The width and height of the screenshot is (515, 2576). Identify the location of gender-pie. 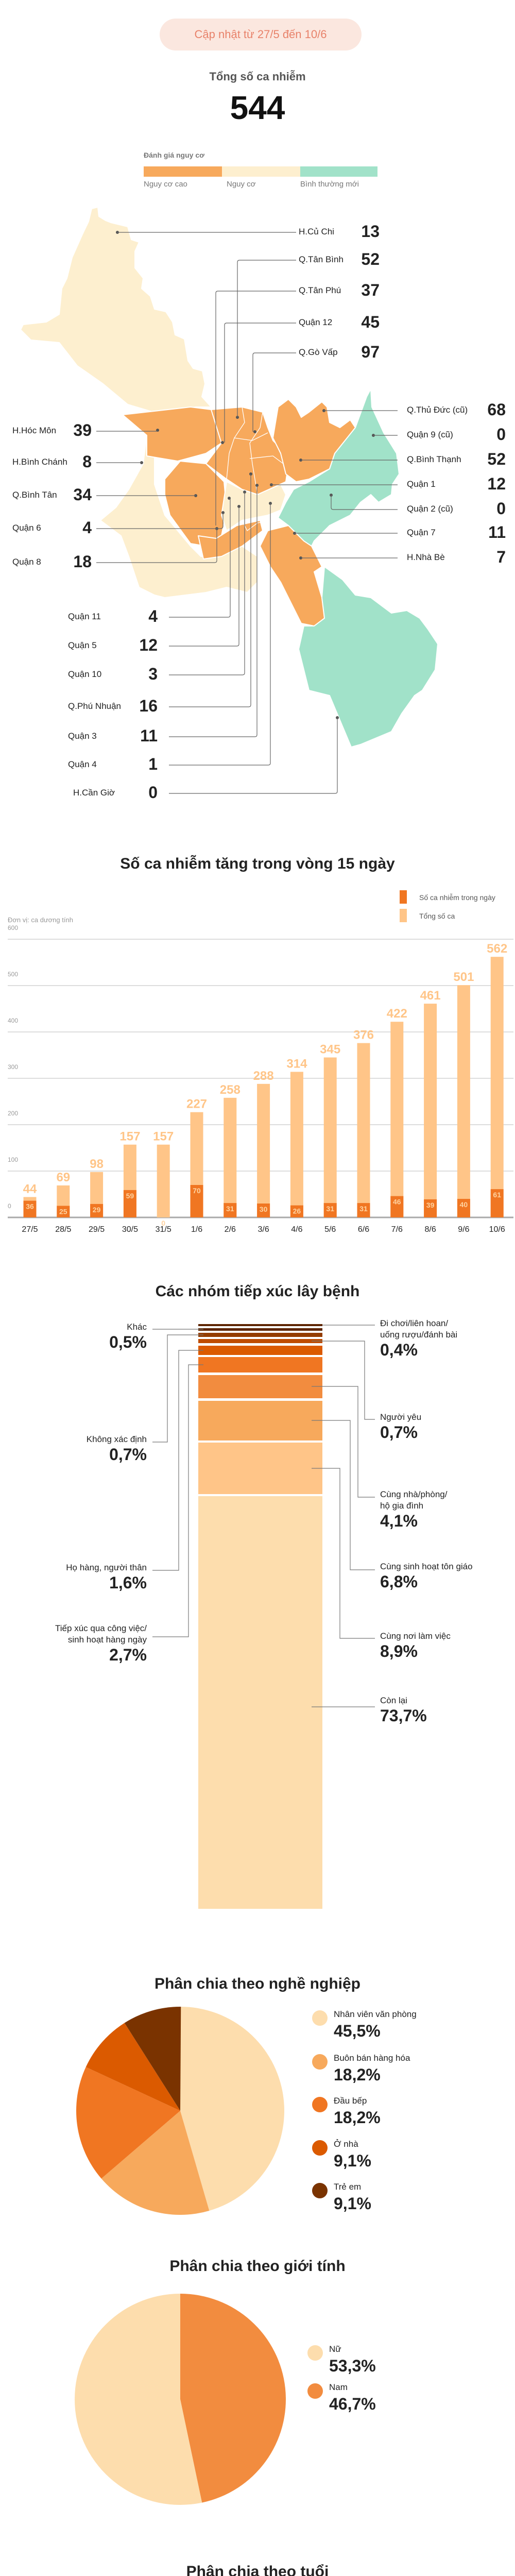
(180, 2399).